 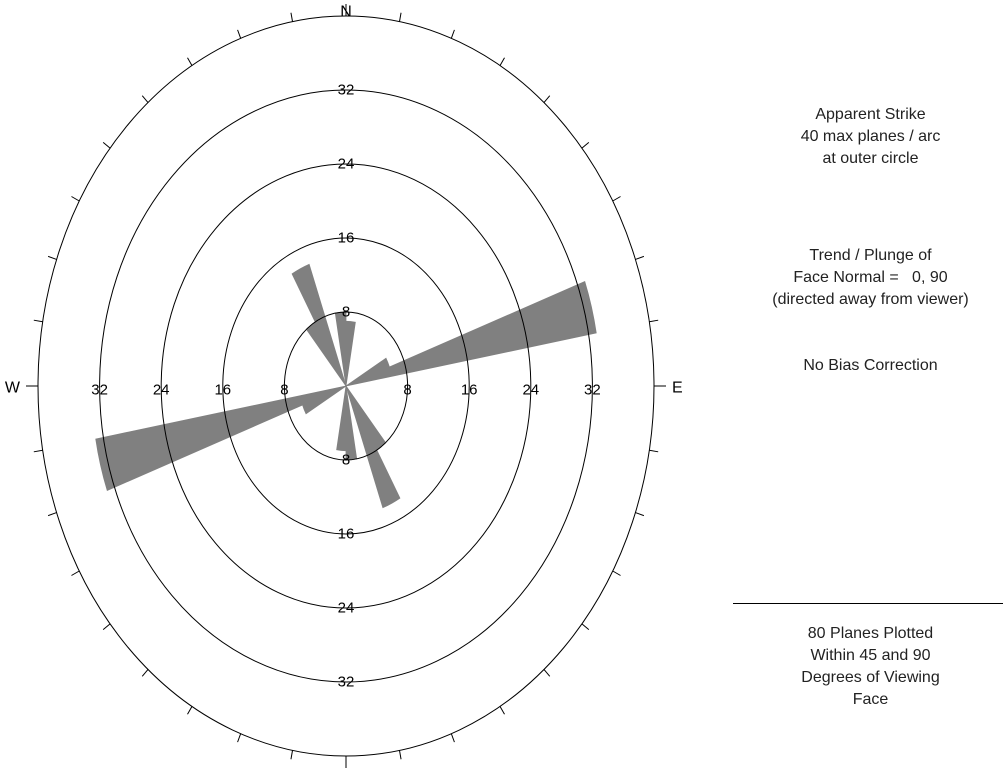 What do you see at coordinates (870, 299) in the screenshot?
I see `face-normal-direction: (directed away from viewer)` at bounding box center [870, 299].